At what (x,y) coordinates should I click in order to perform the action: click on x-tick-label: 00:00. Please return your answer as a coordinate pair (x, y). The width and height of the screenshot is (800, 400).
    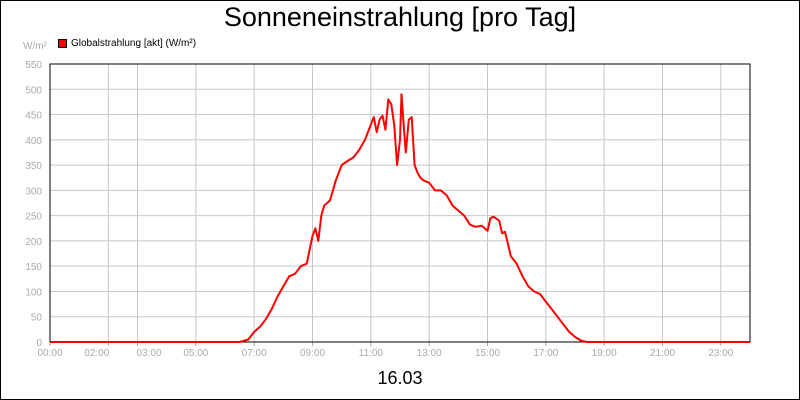
    Looking at the image, I should click on (49, 353).